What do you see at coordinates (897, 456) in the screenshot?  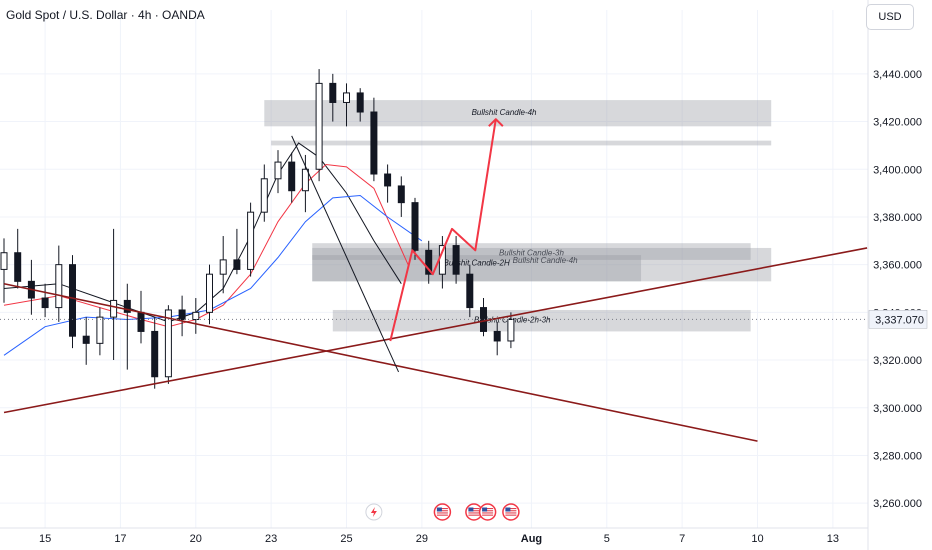 I see `price-tick-label: 3,280.000` at bounding box center [897, 456].